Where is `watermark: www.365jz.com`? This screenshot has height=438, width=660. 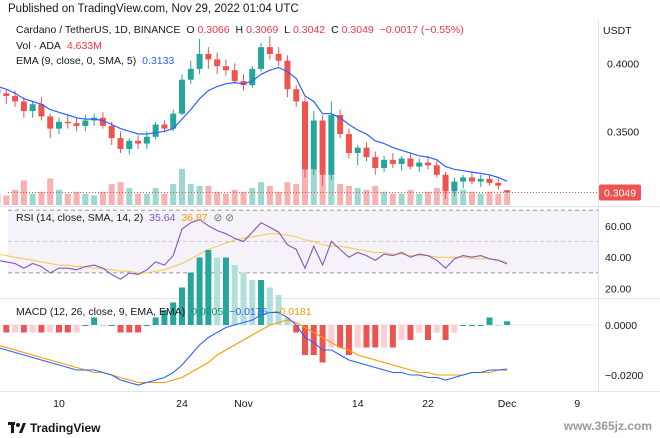
watermark: www.365jz.com is located at coordinates (607, 426).